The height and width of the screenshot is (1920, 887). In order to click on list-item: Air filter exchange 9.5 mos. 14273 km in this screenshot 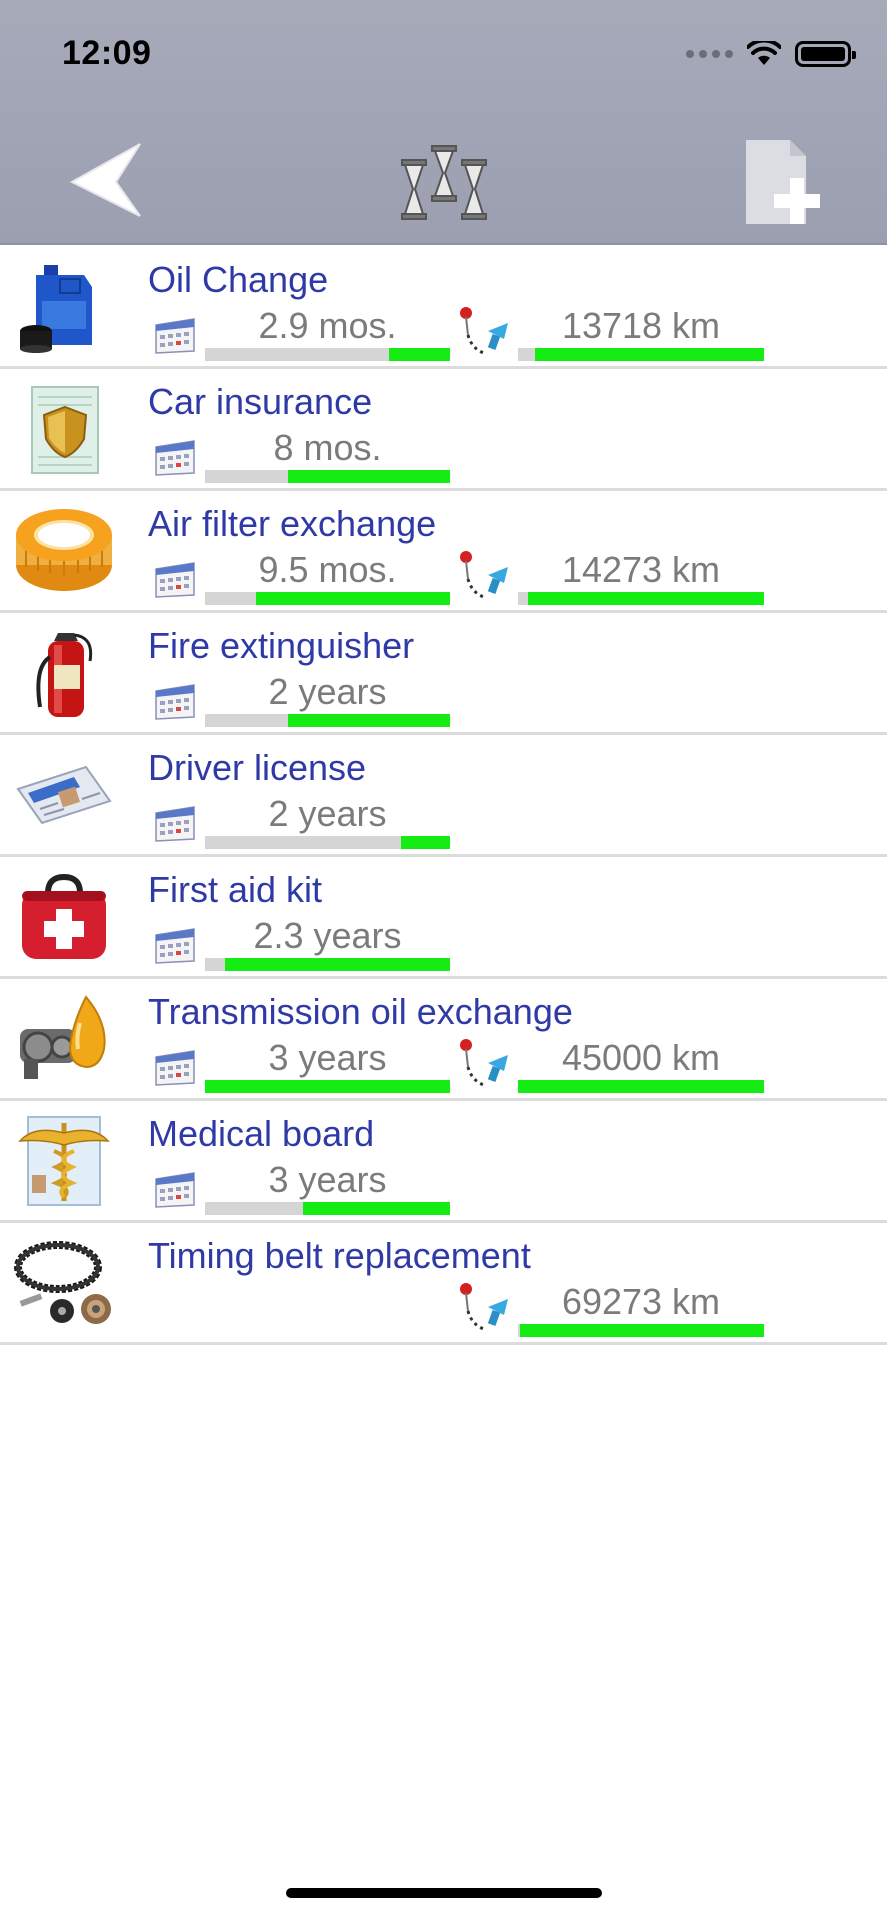, I will do `click(443, 552)`.